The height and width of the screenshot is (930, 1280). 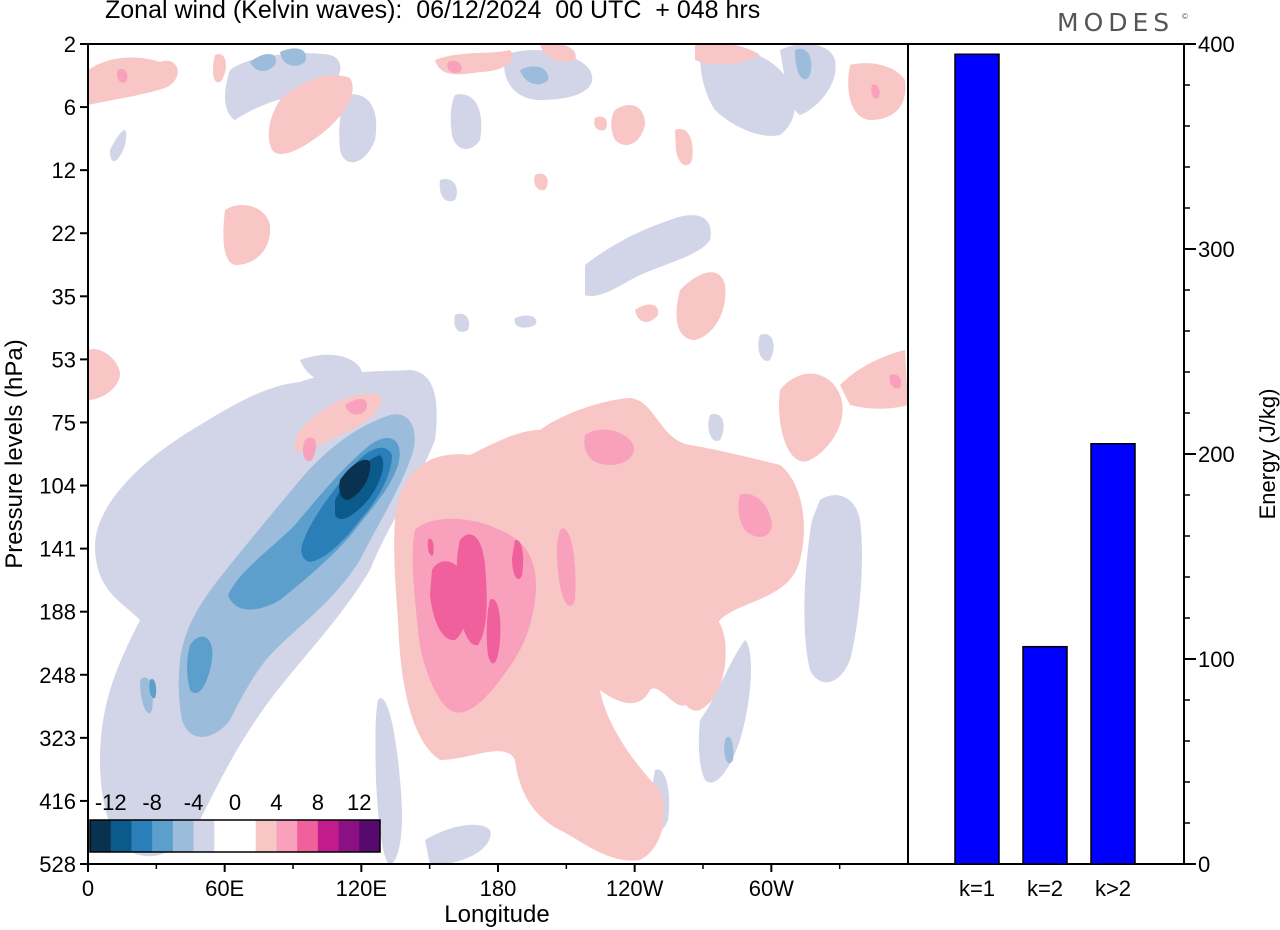 What do you see at coordinates (57, 801) in the screenshot?
I see `y-tick-label: 416` at bounding box center [57, 801].